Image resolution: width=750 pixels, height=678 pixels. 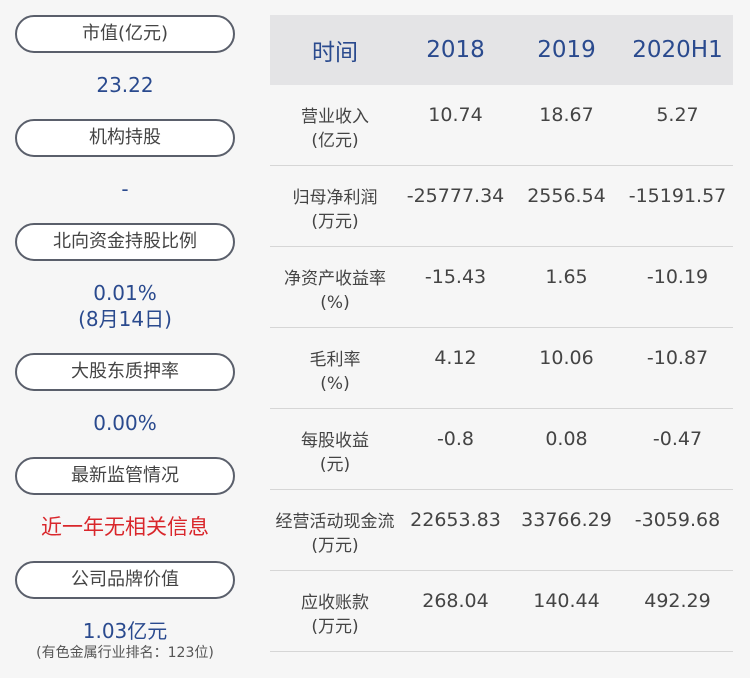 What do you see at coordinates (677, 439) in the screenshot?
I see `cell: -0.47` at bounding box center [677, 439].